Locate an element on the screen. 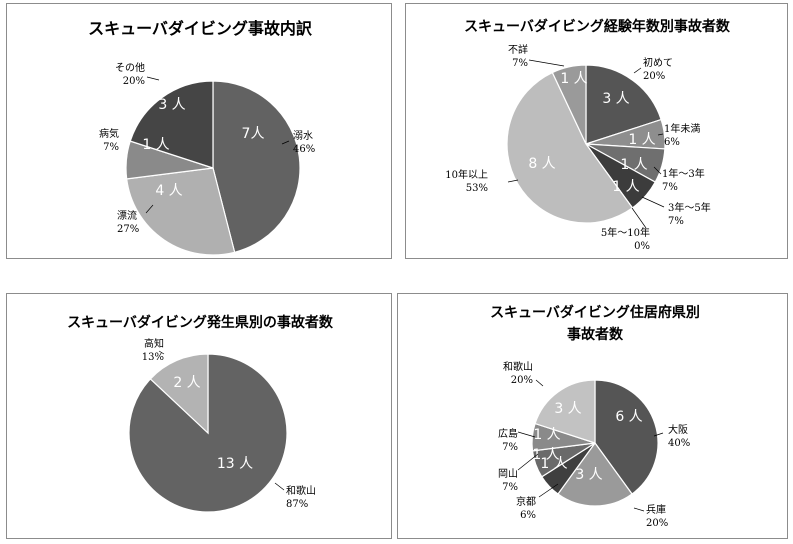 This screenshot has height=544, width=793. slice-category-label: 1年未満 6% is located at coordinates (682, 135).